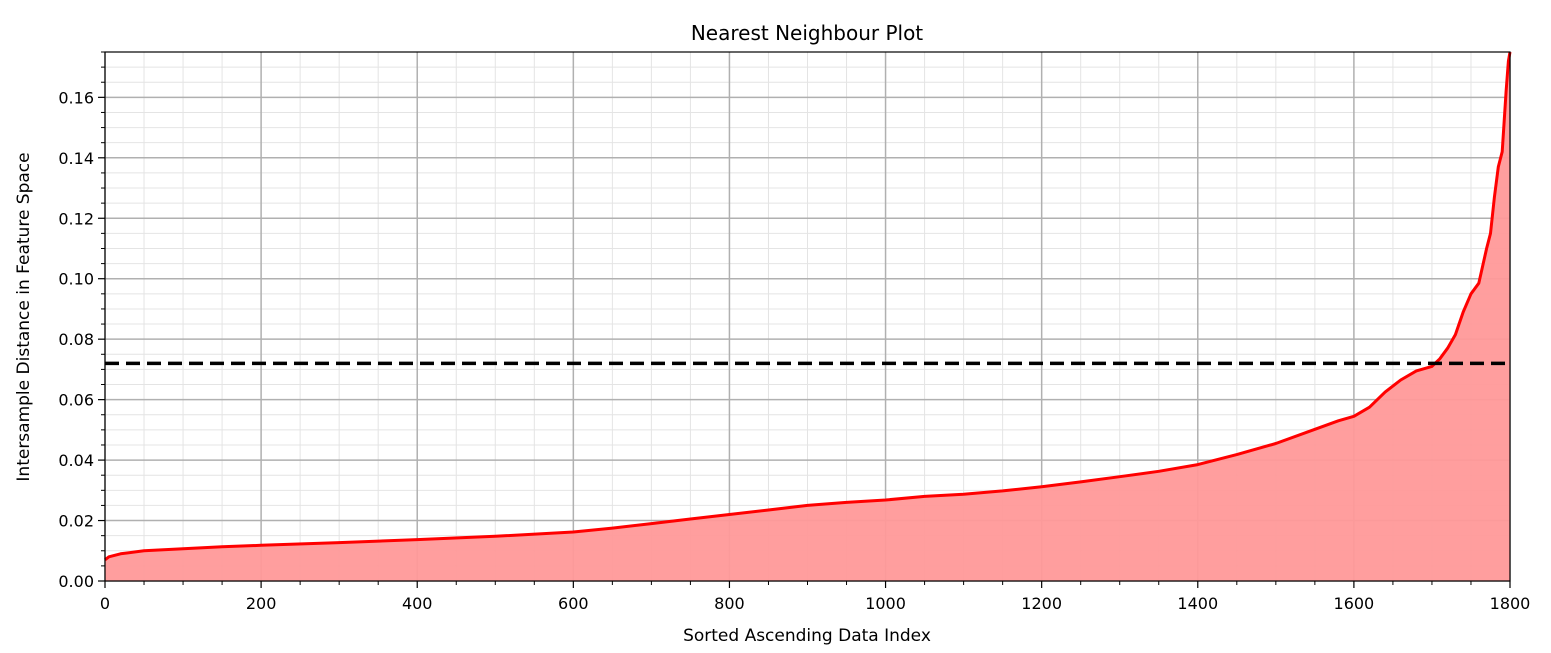 This screenshot has width=1551, height=653. Describe the element at coordinates (1197, 603) in the screenshot. I see `x-tick-label: 1400` at that location.